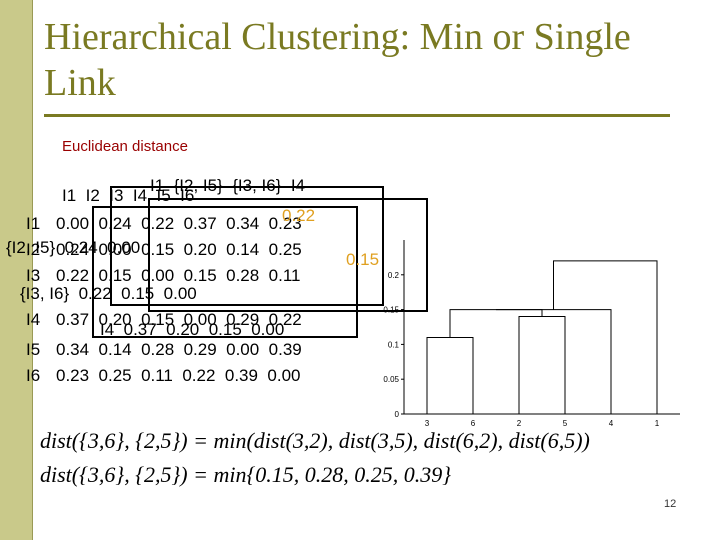  What do you see at coordinates (192, 329) in the screenshot?
I see `overlay-row-i4: I4 0.37 0.20 0.15 0.00` at bounding box center [192, 329].